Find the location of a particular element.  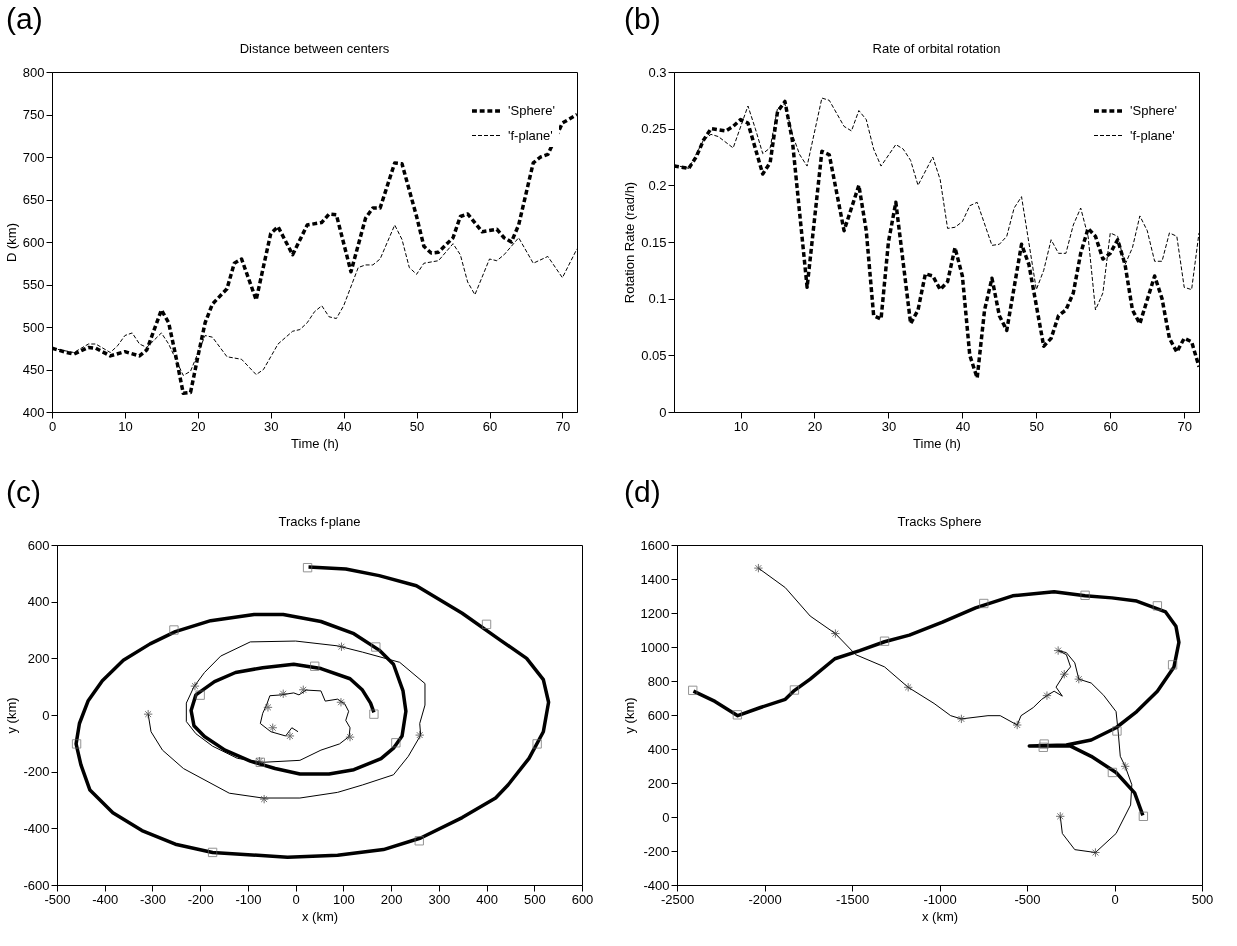

text: (d) is located at coordinates (642, 492).